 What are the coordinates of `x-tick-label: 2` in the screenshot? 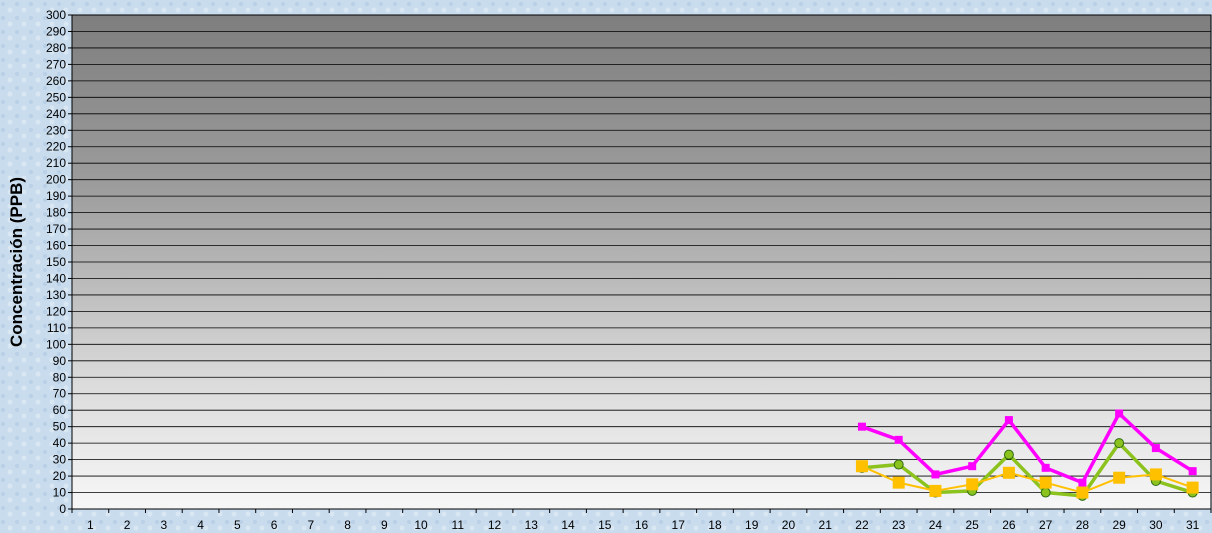 It's located at (127, 525).